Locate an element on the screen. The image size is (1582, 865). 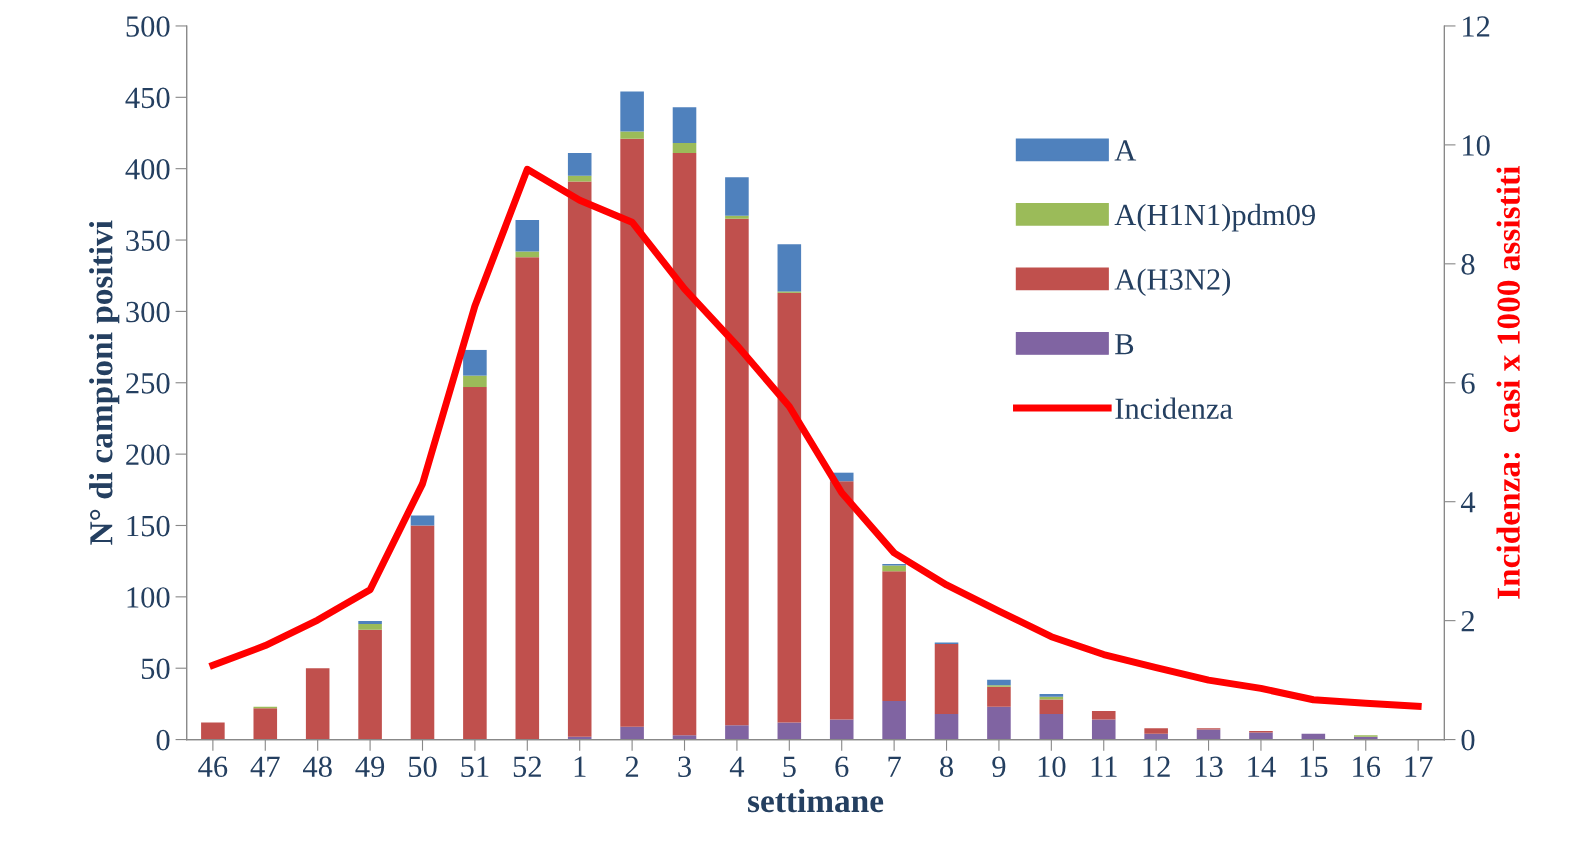
y2-tick-label: 4 is located at coordinates (1468, 502).